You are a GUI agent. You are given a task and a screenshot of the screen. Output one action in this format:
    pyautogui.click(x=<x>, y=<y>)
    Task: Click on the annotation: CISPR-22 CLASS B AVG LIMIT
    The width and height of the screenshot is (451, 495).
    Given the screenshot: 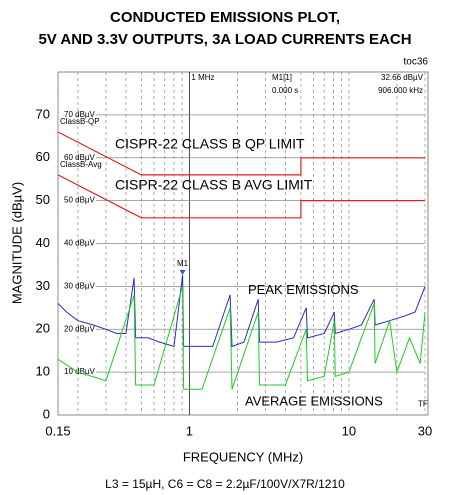 What is the action you would take?
    pyautogui.click(x=214, y=184)
    